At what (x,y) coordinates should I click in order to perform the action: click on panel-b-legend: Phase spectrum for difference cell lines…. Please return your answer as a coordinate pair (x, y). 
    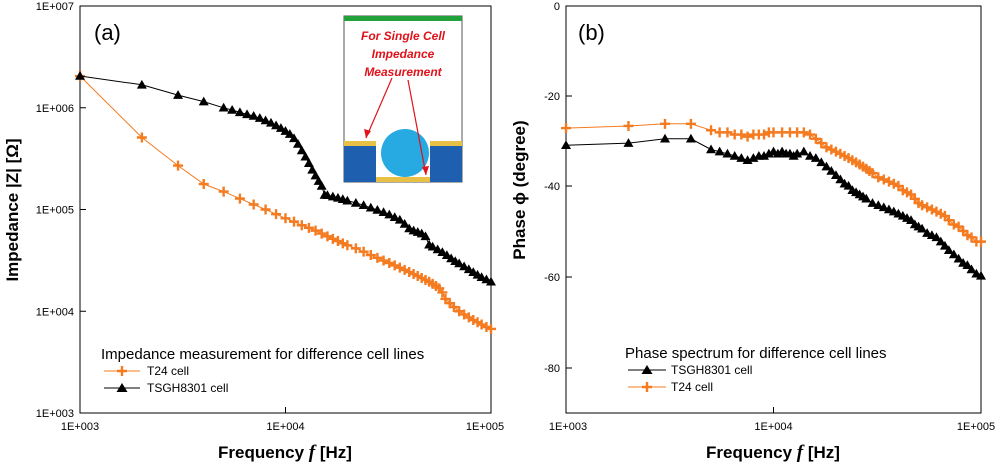
    Looking at the image, I should click on (756, 369).